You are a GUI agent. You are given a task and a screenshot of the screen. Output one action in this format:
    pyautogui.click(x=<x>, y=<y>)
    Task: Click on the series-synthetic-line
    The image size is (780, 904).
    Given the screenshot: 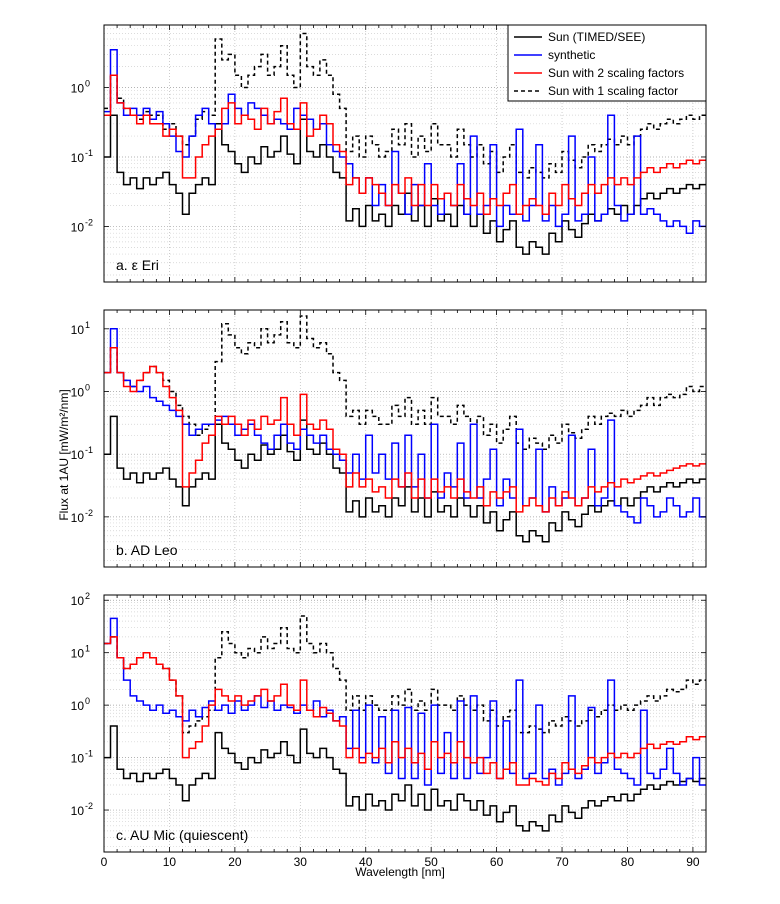 What is the action you would take?
    pyautogui.click(x=405, y=701)
    